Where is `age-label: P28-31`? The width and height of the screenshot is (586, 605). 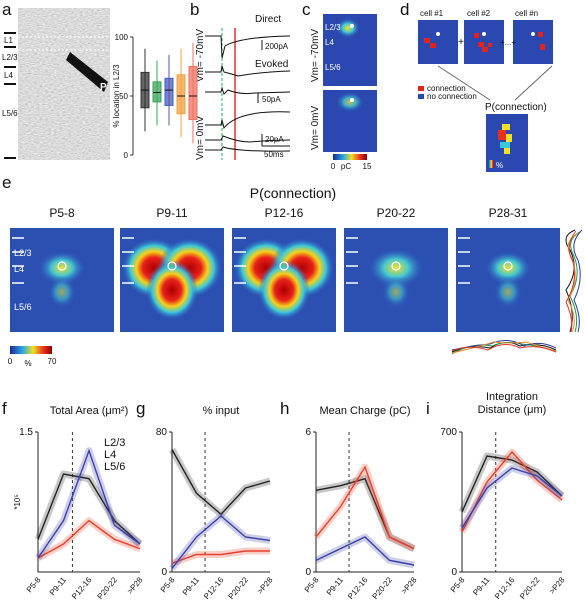 age-label: P28-31 is located at coordinates (508, 213).